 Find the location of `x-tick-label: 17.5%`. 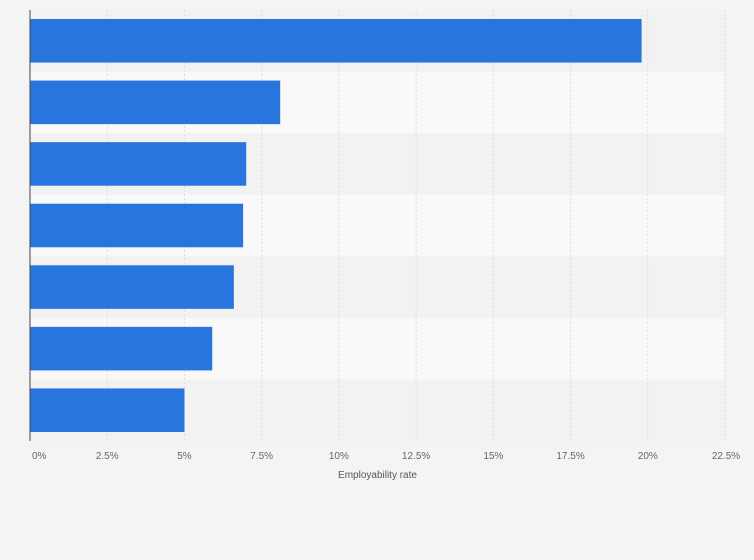

x-tick-label: 17.5% is located at coordinates (570, 456).